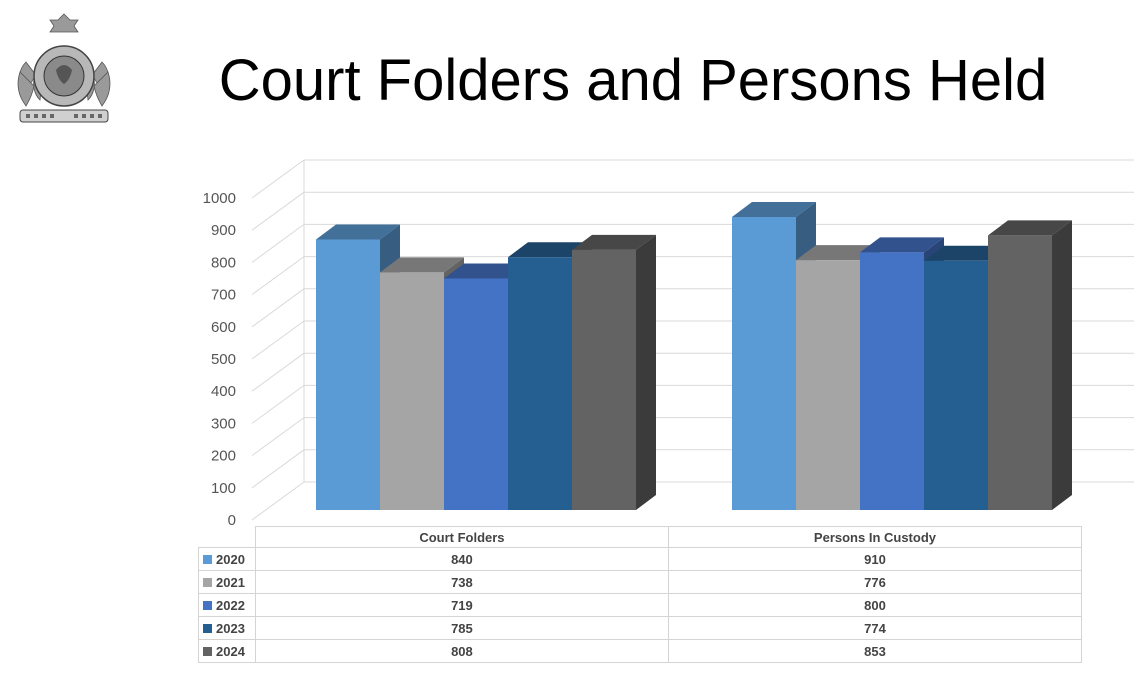  I want to click on legend-label: 2020, so click(230, 560).